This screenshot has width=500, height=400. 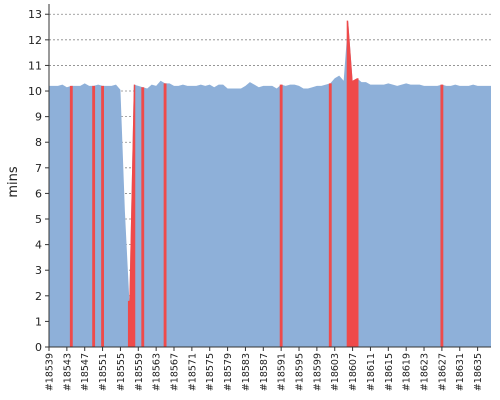 What do you see at coordinates (35, 91) in the screenshot?
I see `y-tick-label: 10` at bounding box center [35, 91].